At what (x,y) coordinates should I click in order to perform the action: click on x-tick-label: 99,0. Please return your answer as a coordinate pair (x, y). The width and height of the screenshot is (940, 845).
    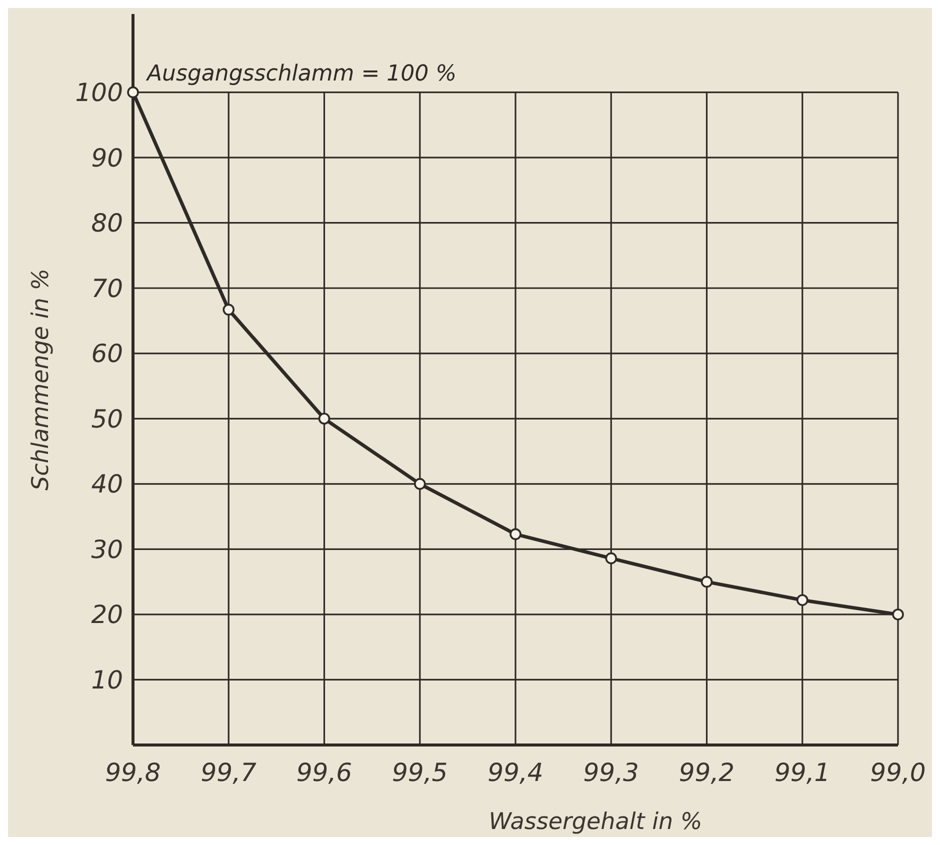
    Looking at the image, I should click on (898, 772).